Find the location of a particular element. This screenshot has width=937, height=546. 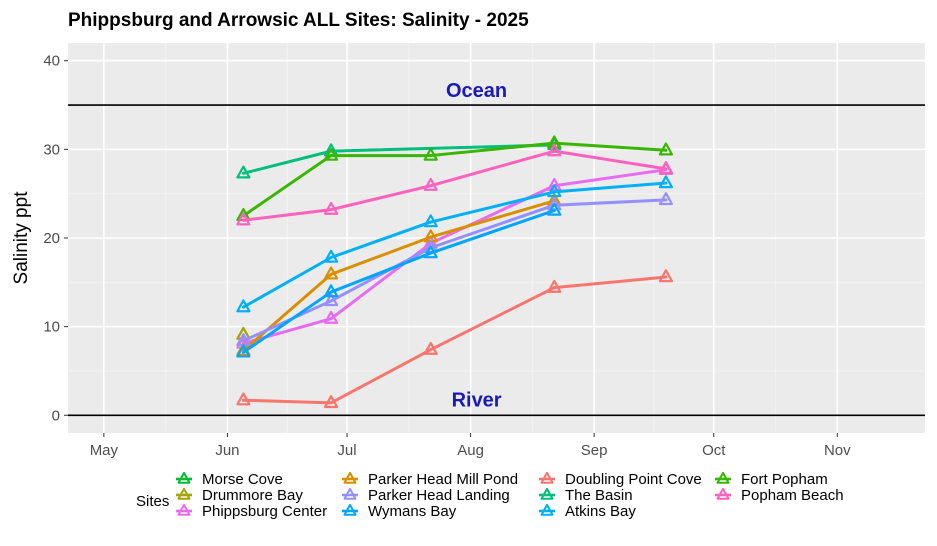

legend-item-doubling-point-cove: Doubling Point Cove is located at coordinates (620, 479).